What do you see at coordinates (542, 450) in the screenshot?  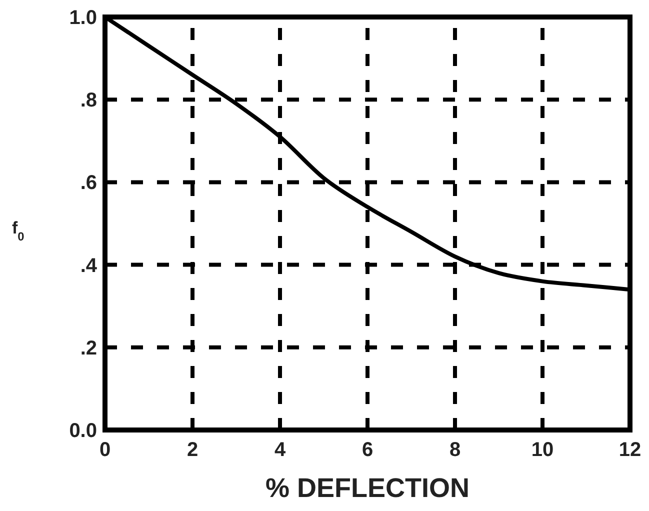 I see `x-tick-label: 10` at bounding box center [542, 450].